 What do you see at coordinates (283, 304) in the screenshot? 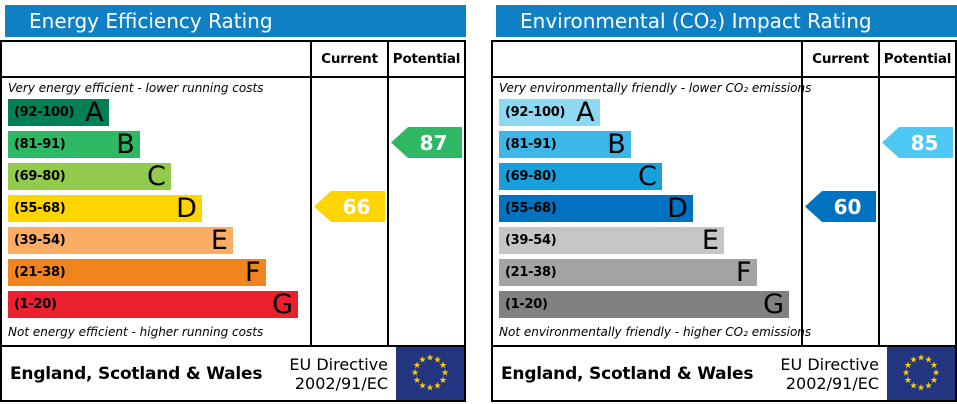
I see `band-letter: G` at bounding box center [283, 304].